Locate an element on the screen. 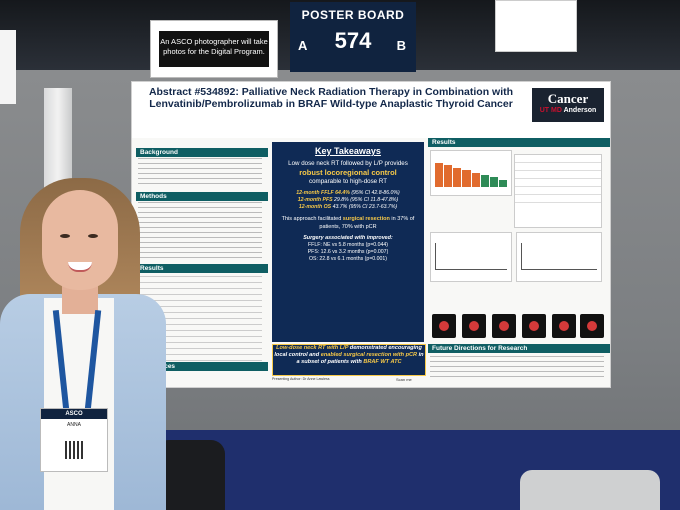  response-table is located at coordinates (558, 191).